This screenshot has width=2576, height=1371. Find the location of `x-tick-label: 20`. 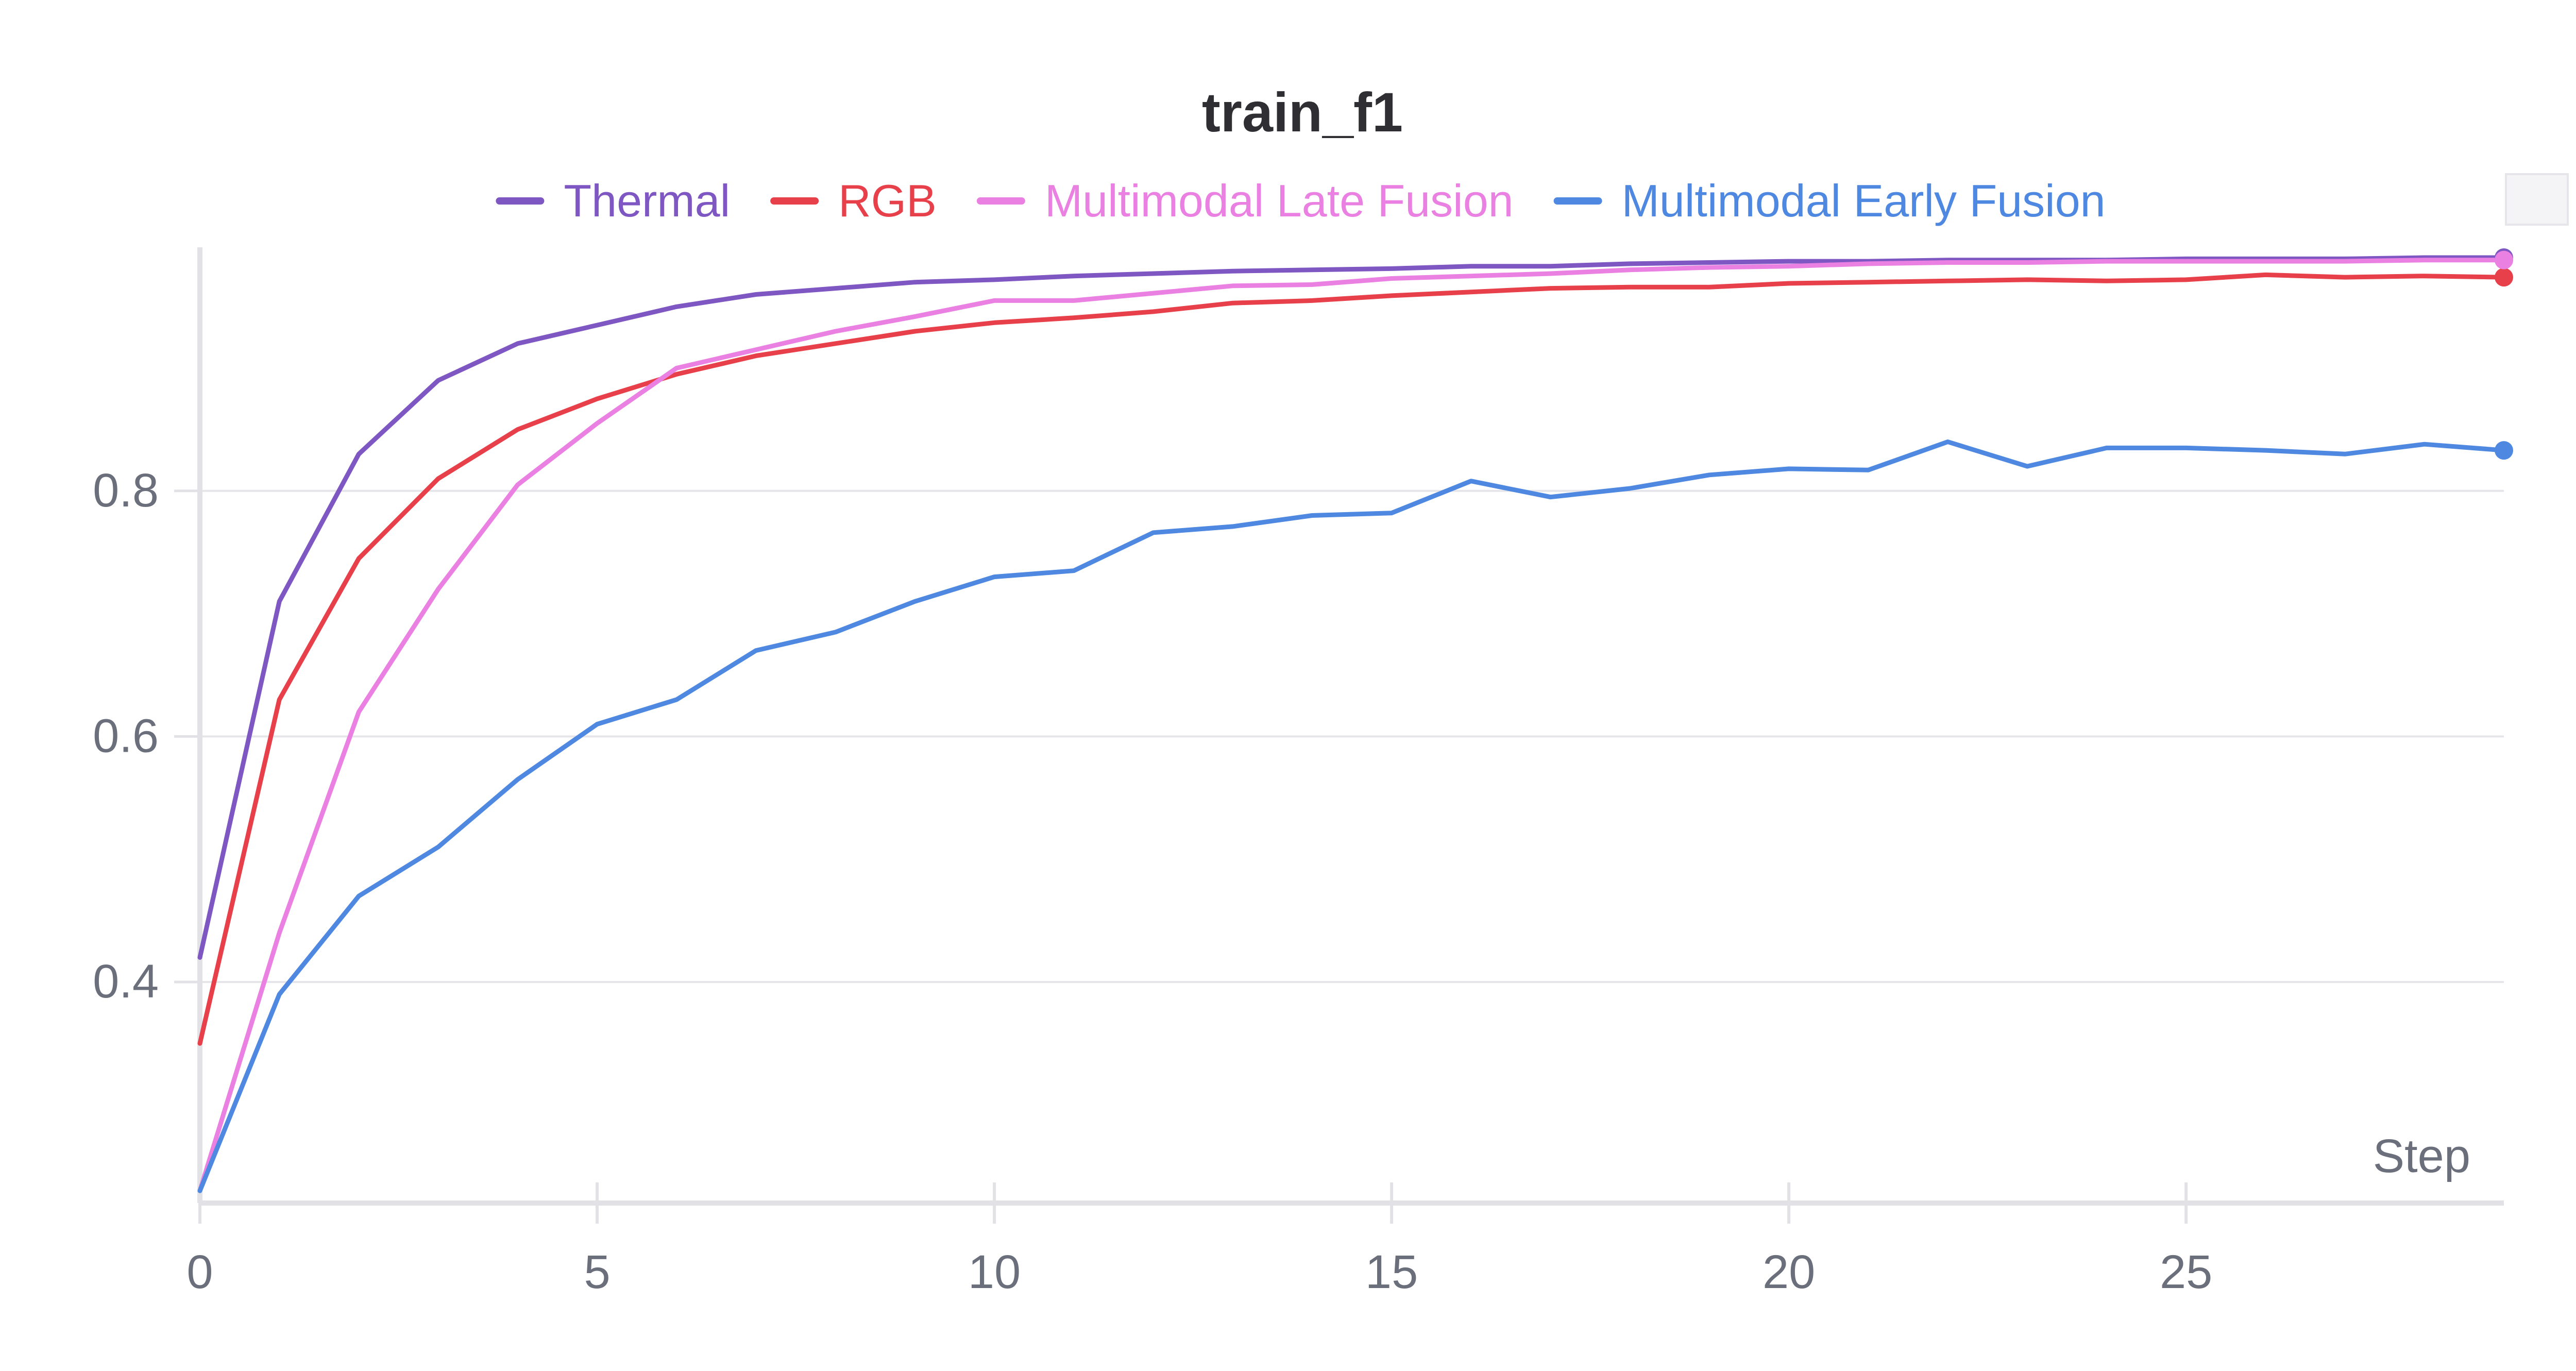

x-tick-label: 20 is located at coordinates (1788, 1272).